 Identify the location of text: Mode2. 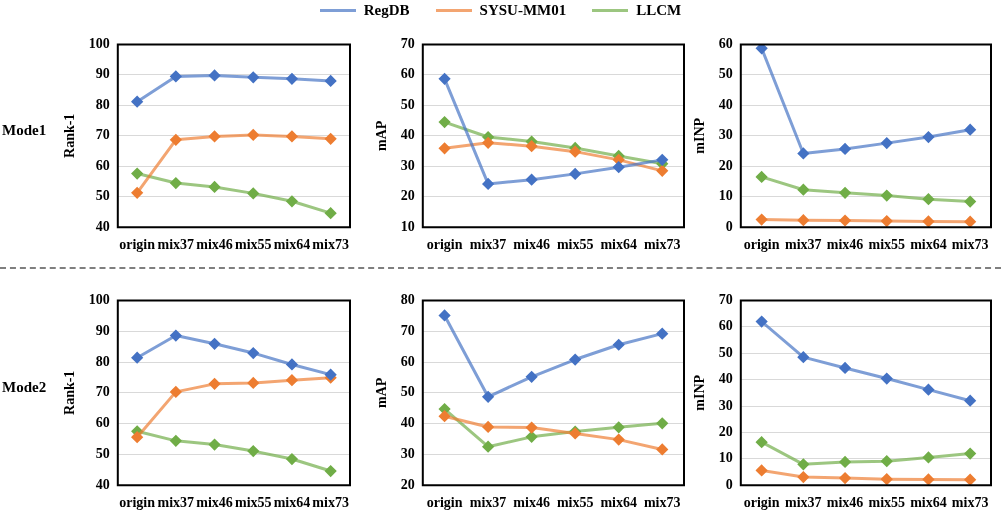
(24, 387).